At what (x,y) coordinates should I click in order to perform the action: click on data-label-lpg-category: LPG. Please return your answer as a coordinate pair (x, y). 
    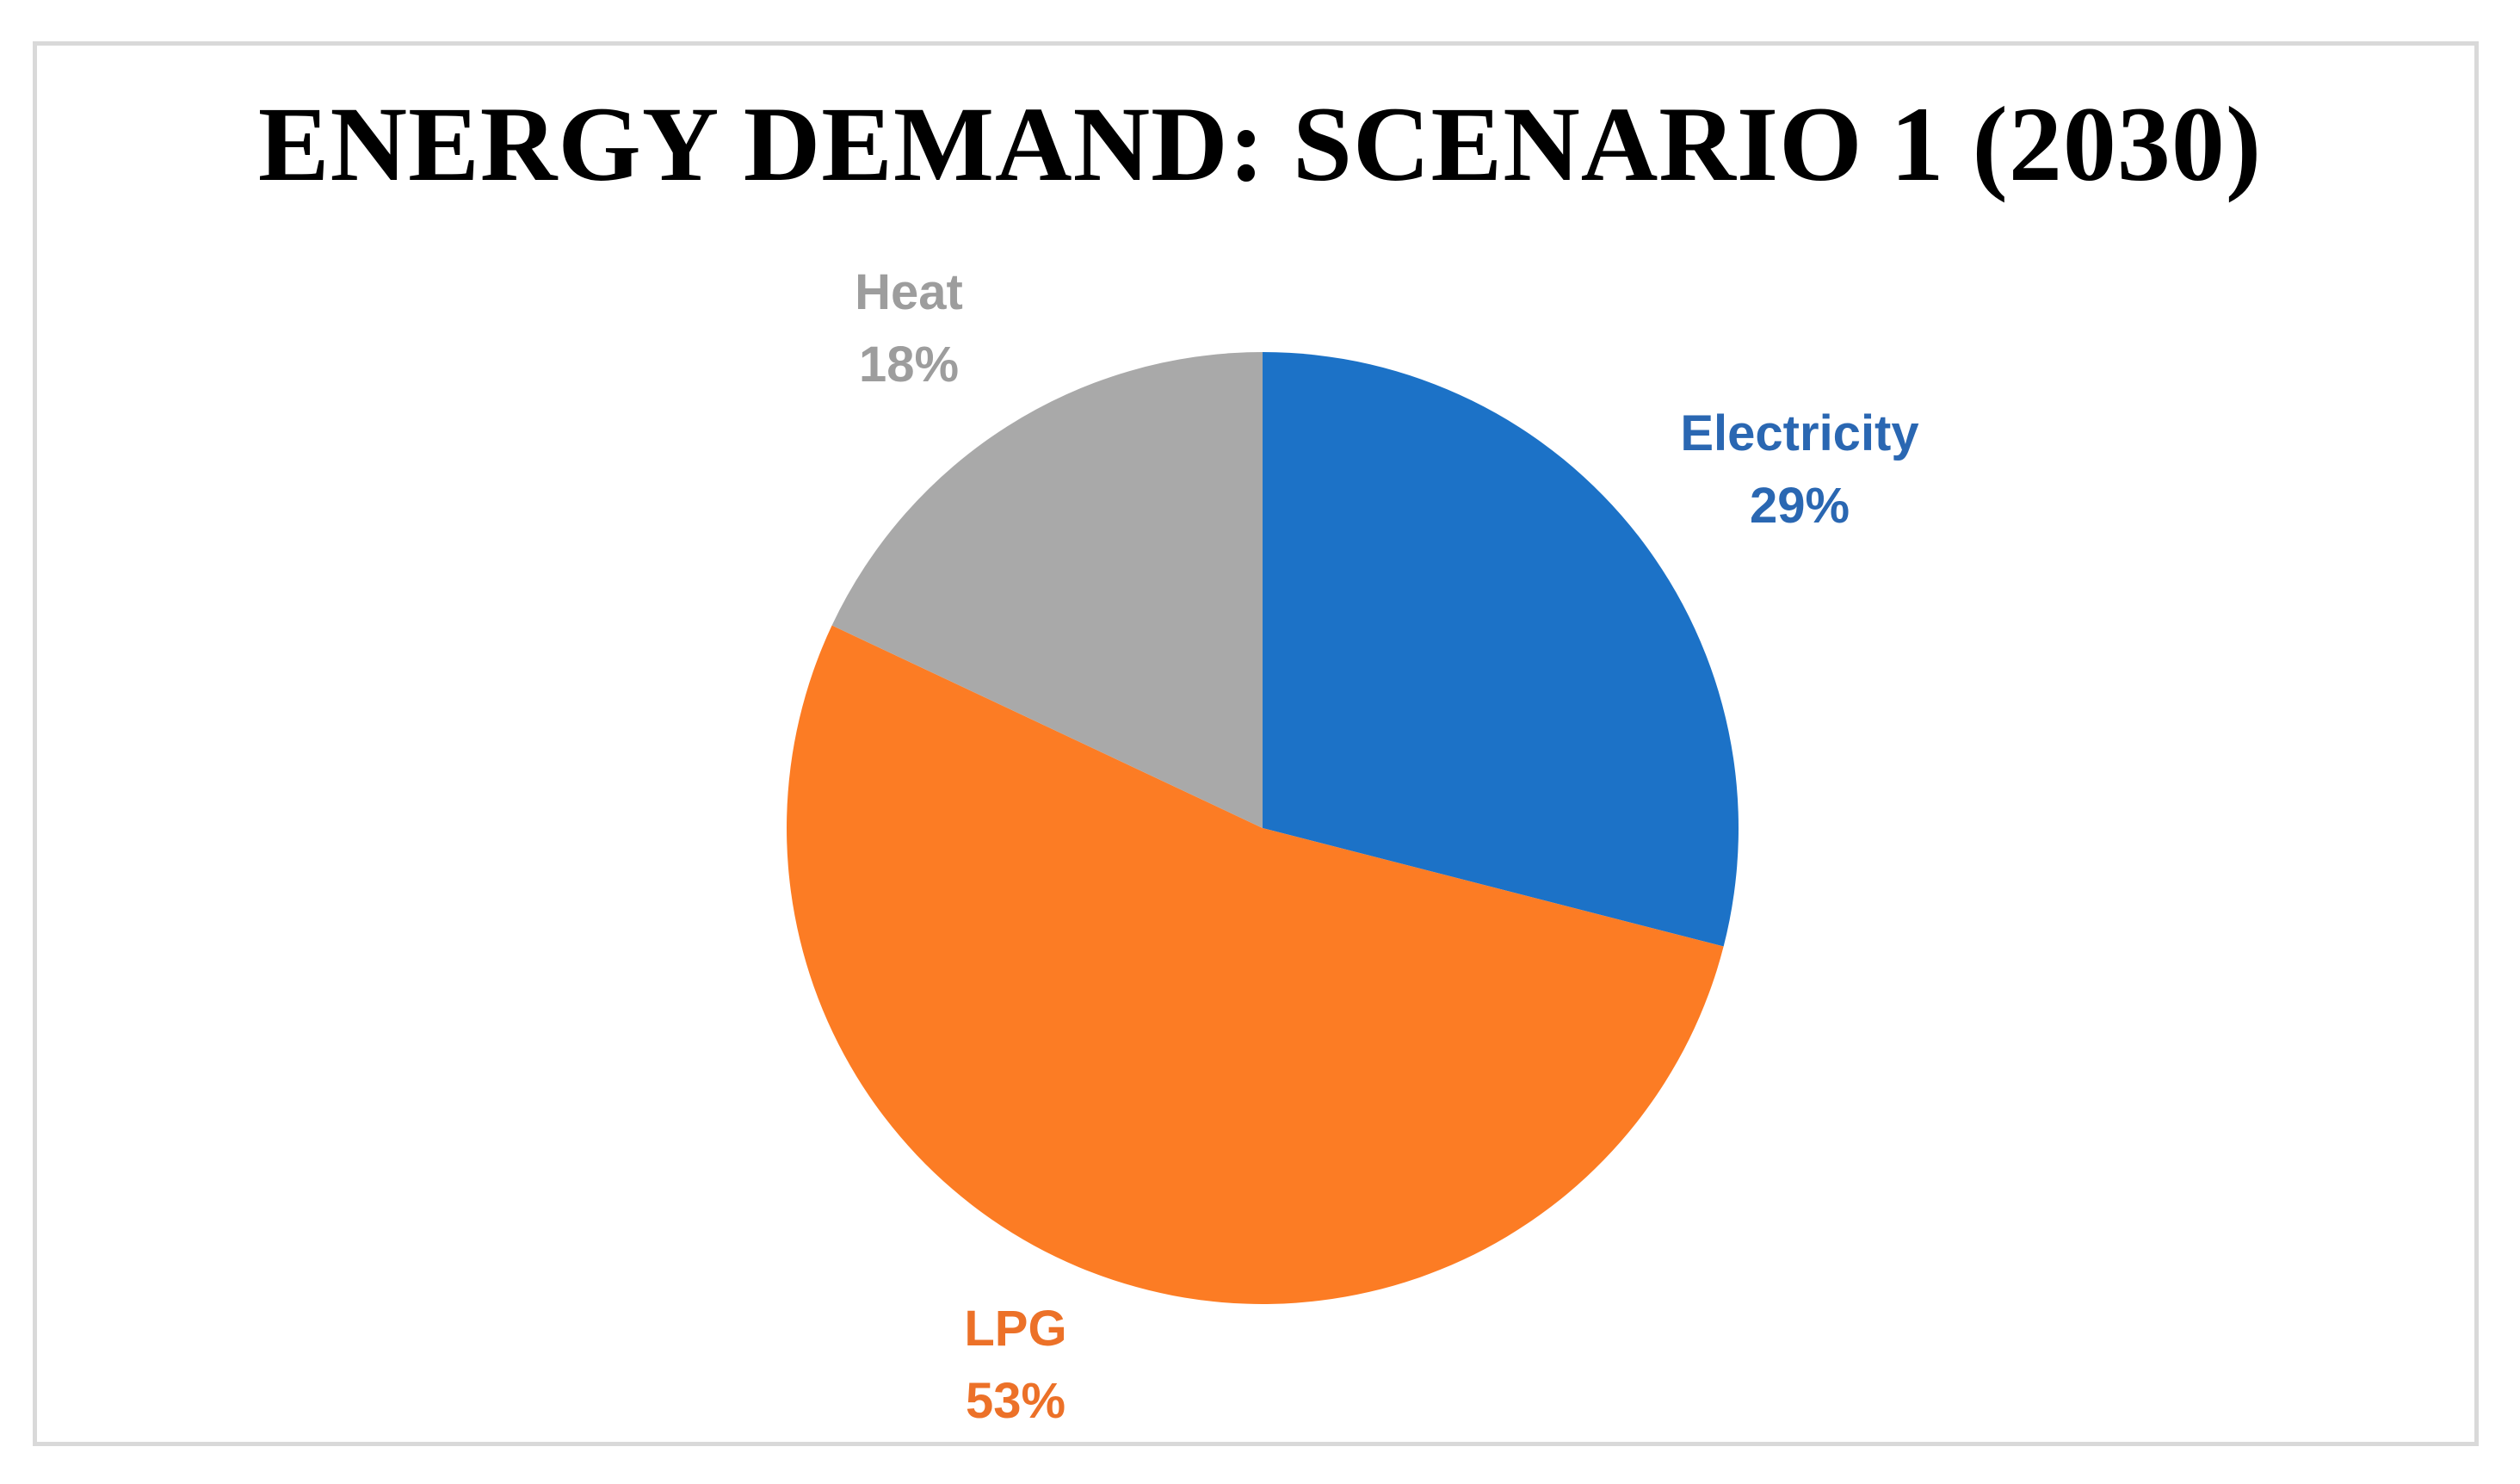
    Looking at the image, I should click on (1015, 1329).